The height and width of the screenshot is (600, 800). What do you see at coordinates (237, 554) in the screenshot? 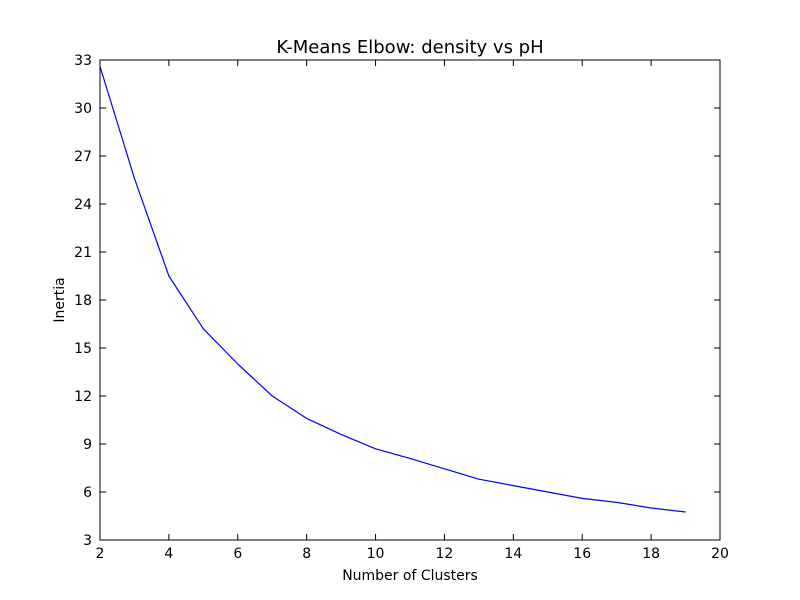
I see `x-tick-label: 6` at bounding box center [237, 554].